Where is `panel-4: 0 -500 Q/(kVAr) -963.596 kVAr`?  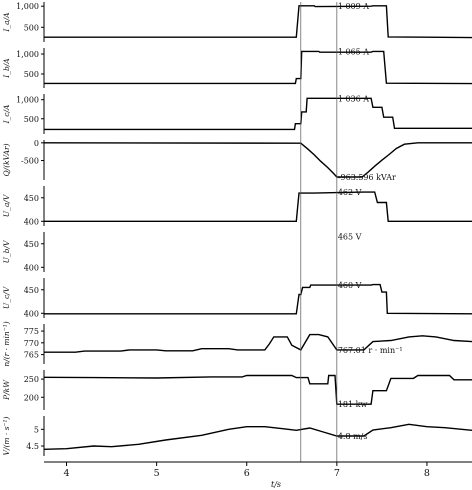 panel-4: 0 -500 Q/(kVAr) -963.596 kVAr is located at coordinates (237, 160).